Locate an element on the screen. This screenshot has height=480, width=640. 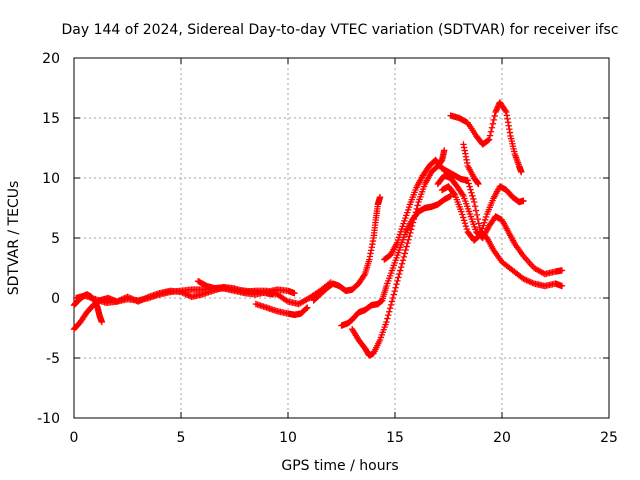
x-tick-label: 0 is located at coordinates (74, 438).